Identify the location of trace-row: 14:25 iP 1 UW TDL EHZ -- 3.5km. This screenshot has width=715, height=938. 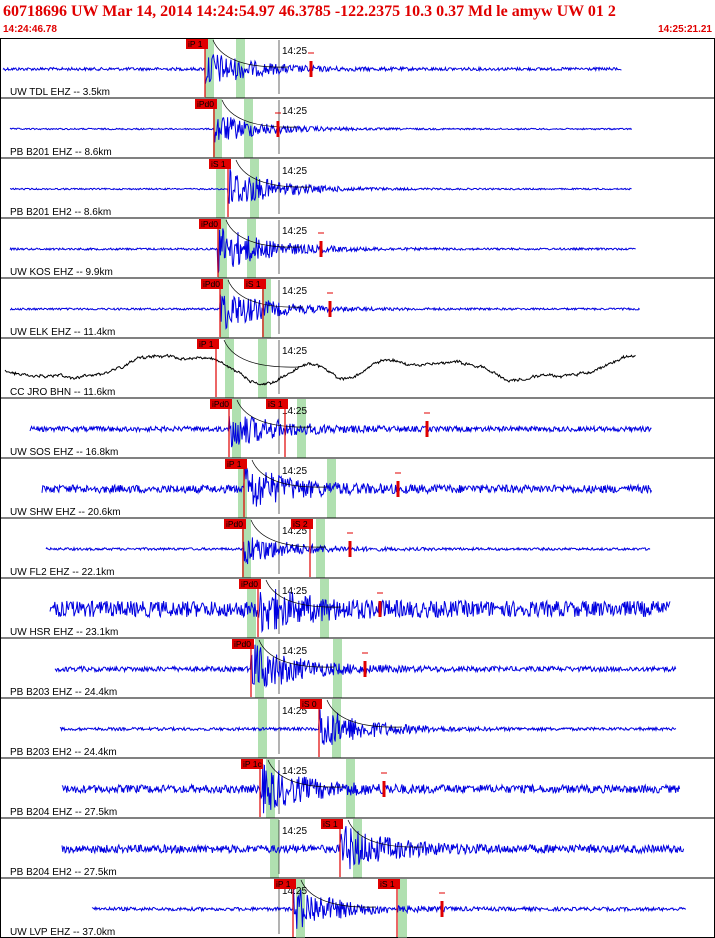
(357, 69).